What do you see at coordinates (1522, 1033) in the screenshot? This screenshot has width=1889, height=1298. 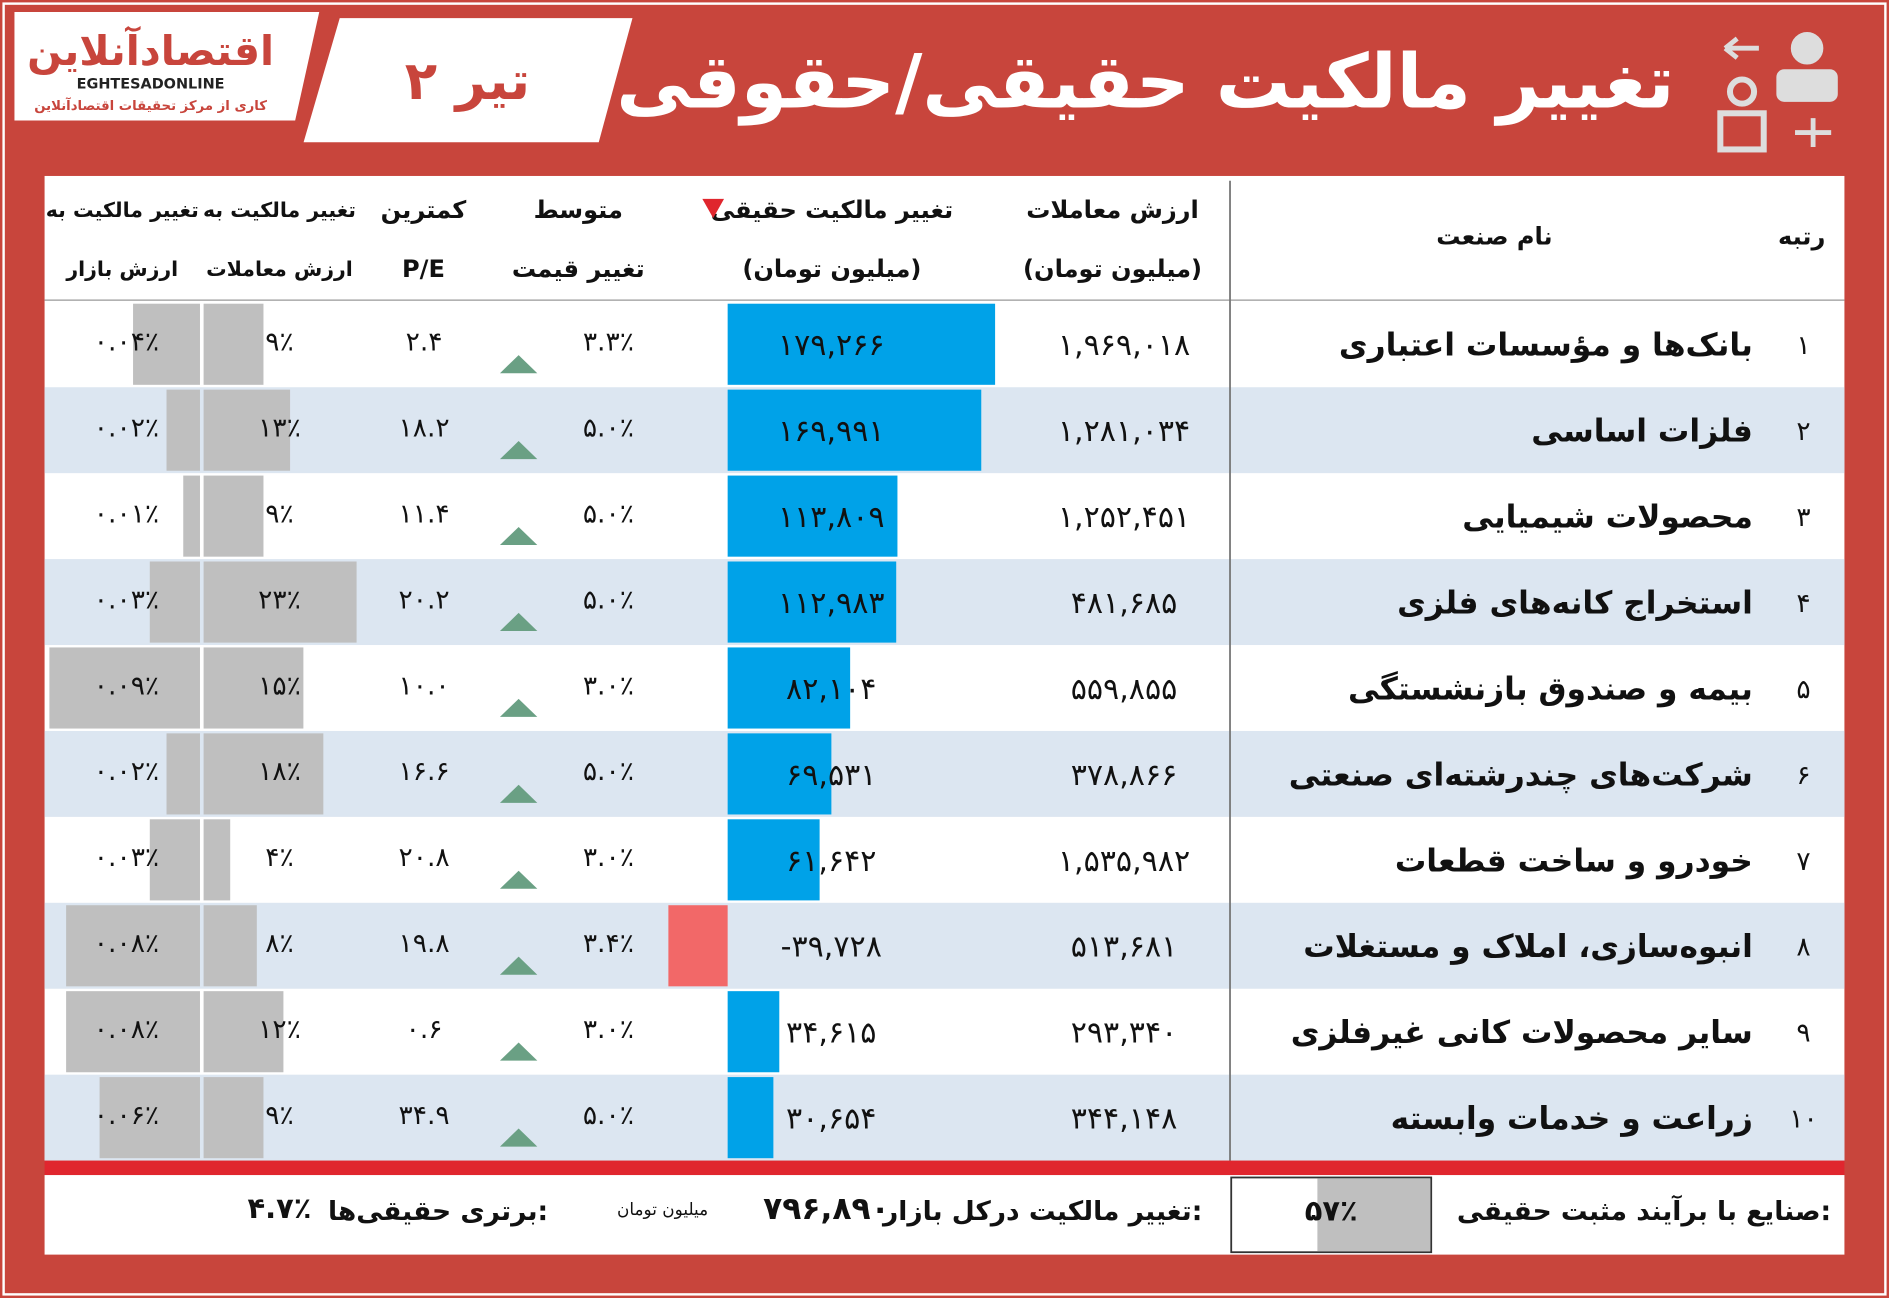 I see `industry-name: سایر محصولات کانی غیرفلزی` at bounding box center [1522, 1033].